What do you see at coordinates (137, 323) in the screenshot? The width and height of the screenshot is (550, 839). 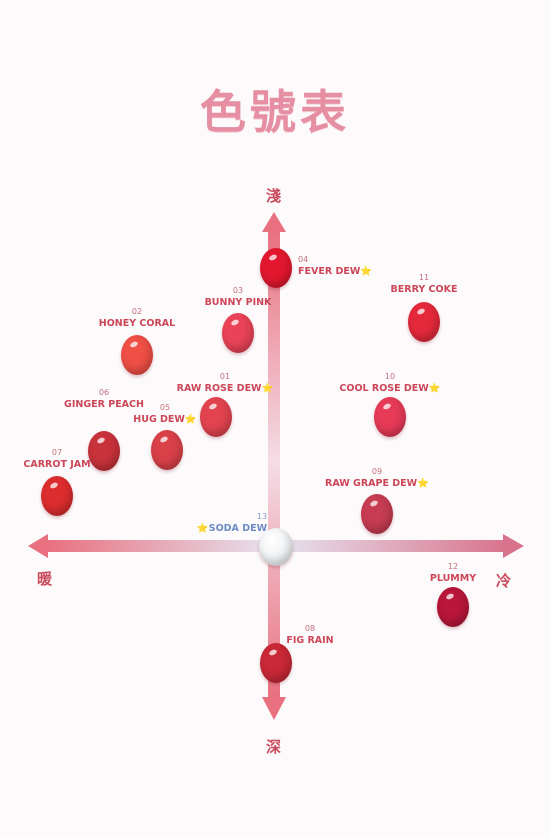 I see `shade-name: HONEY CORAL` at bounding box center [137, 323].